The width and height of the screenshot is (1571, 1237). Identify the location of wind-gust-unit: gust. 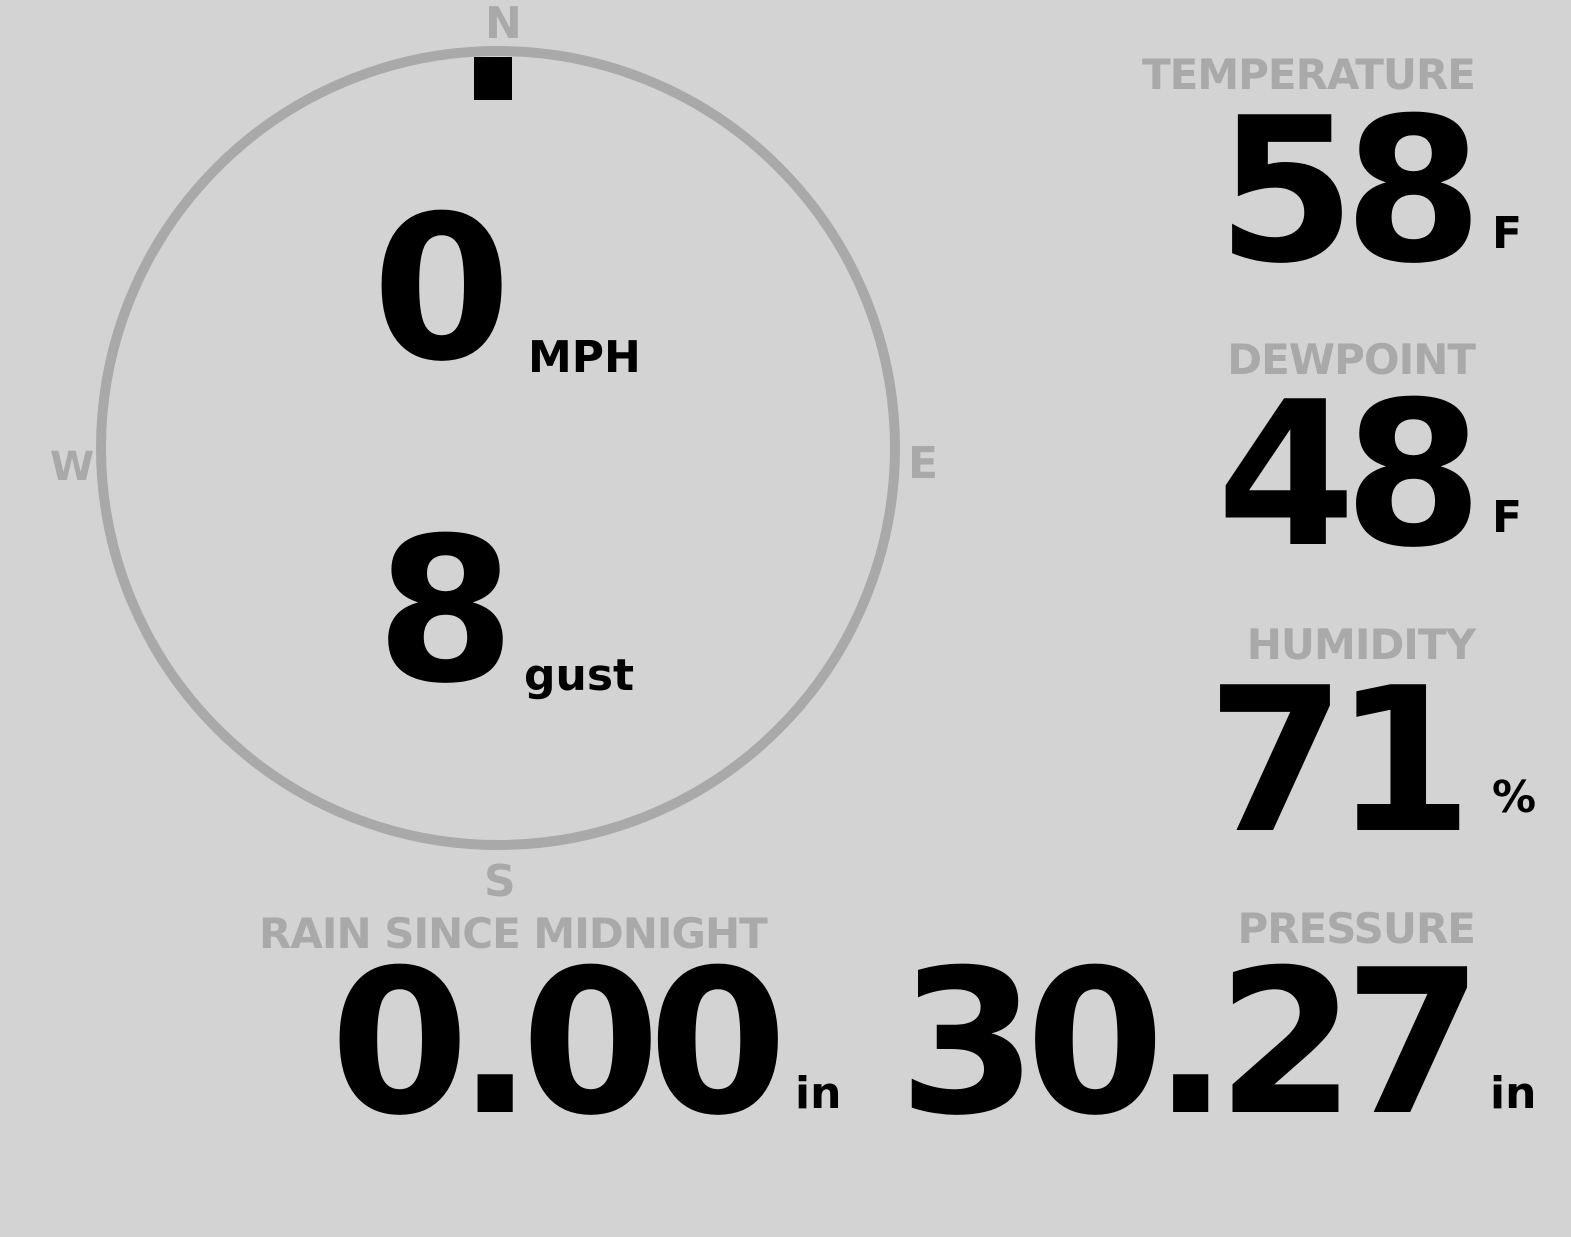
(579, 675).